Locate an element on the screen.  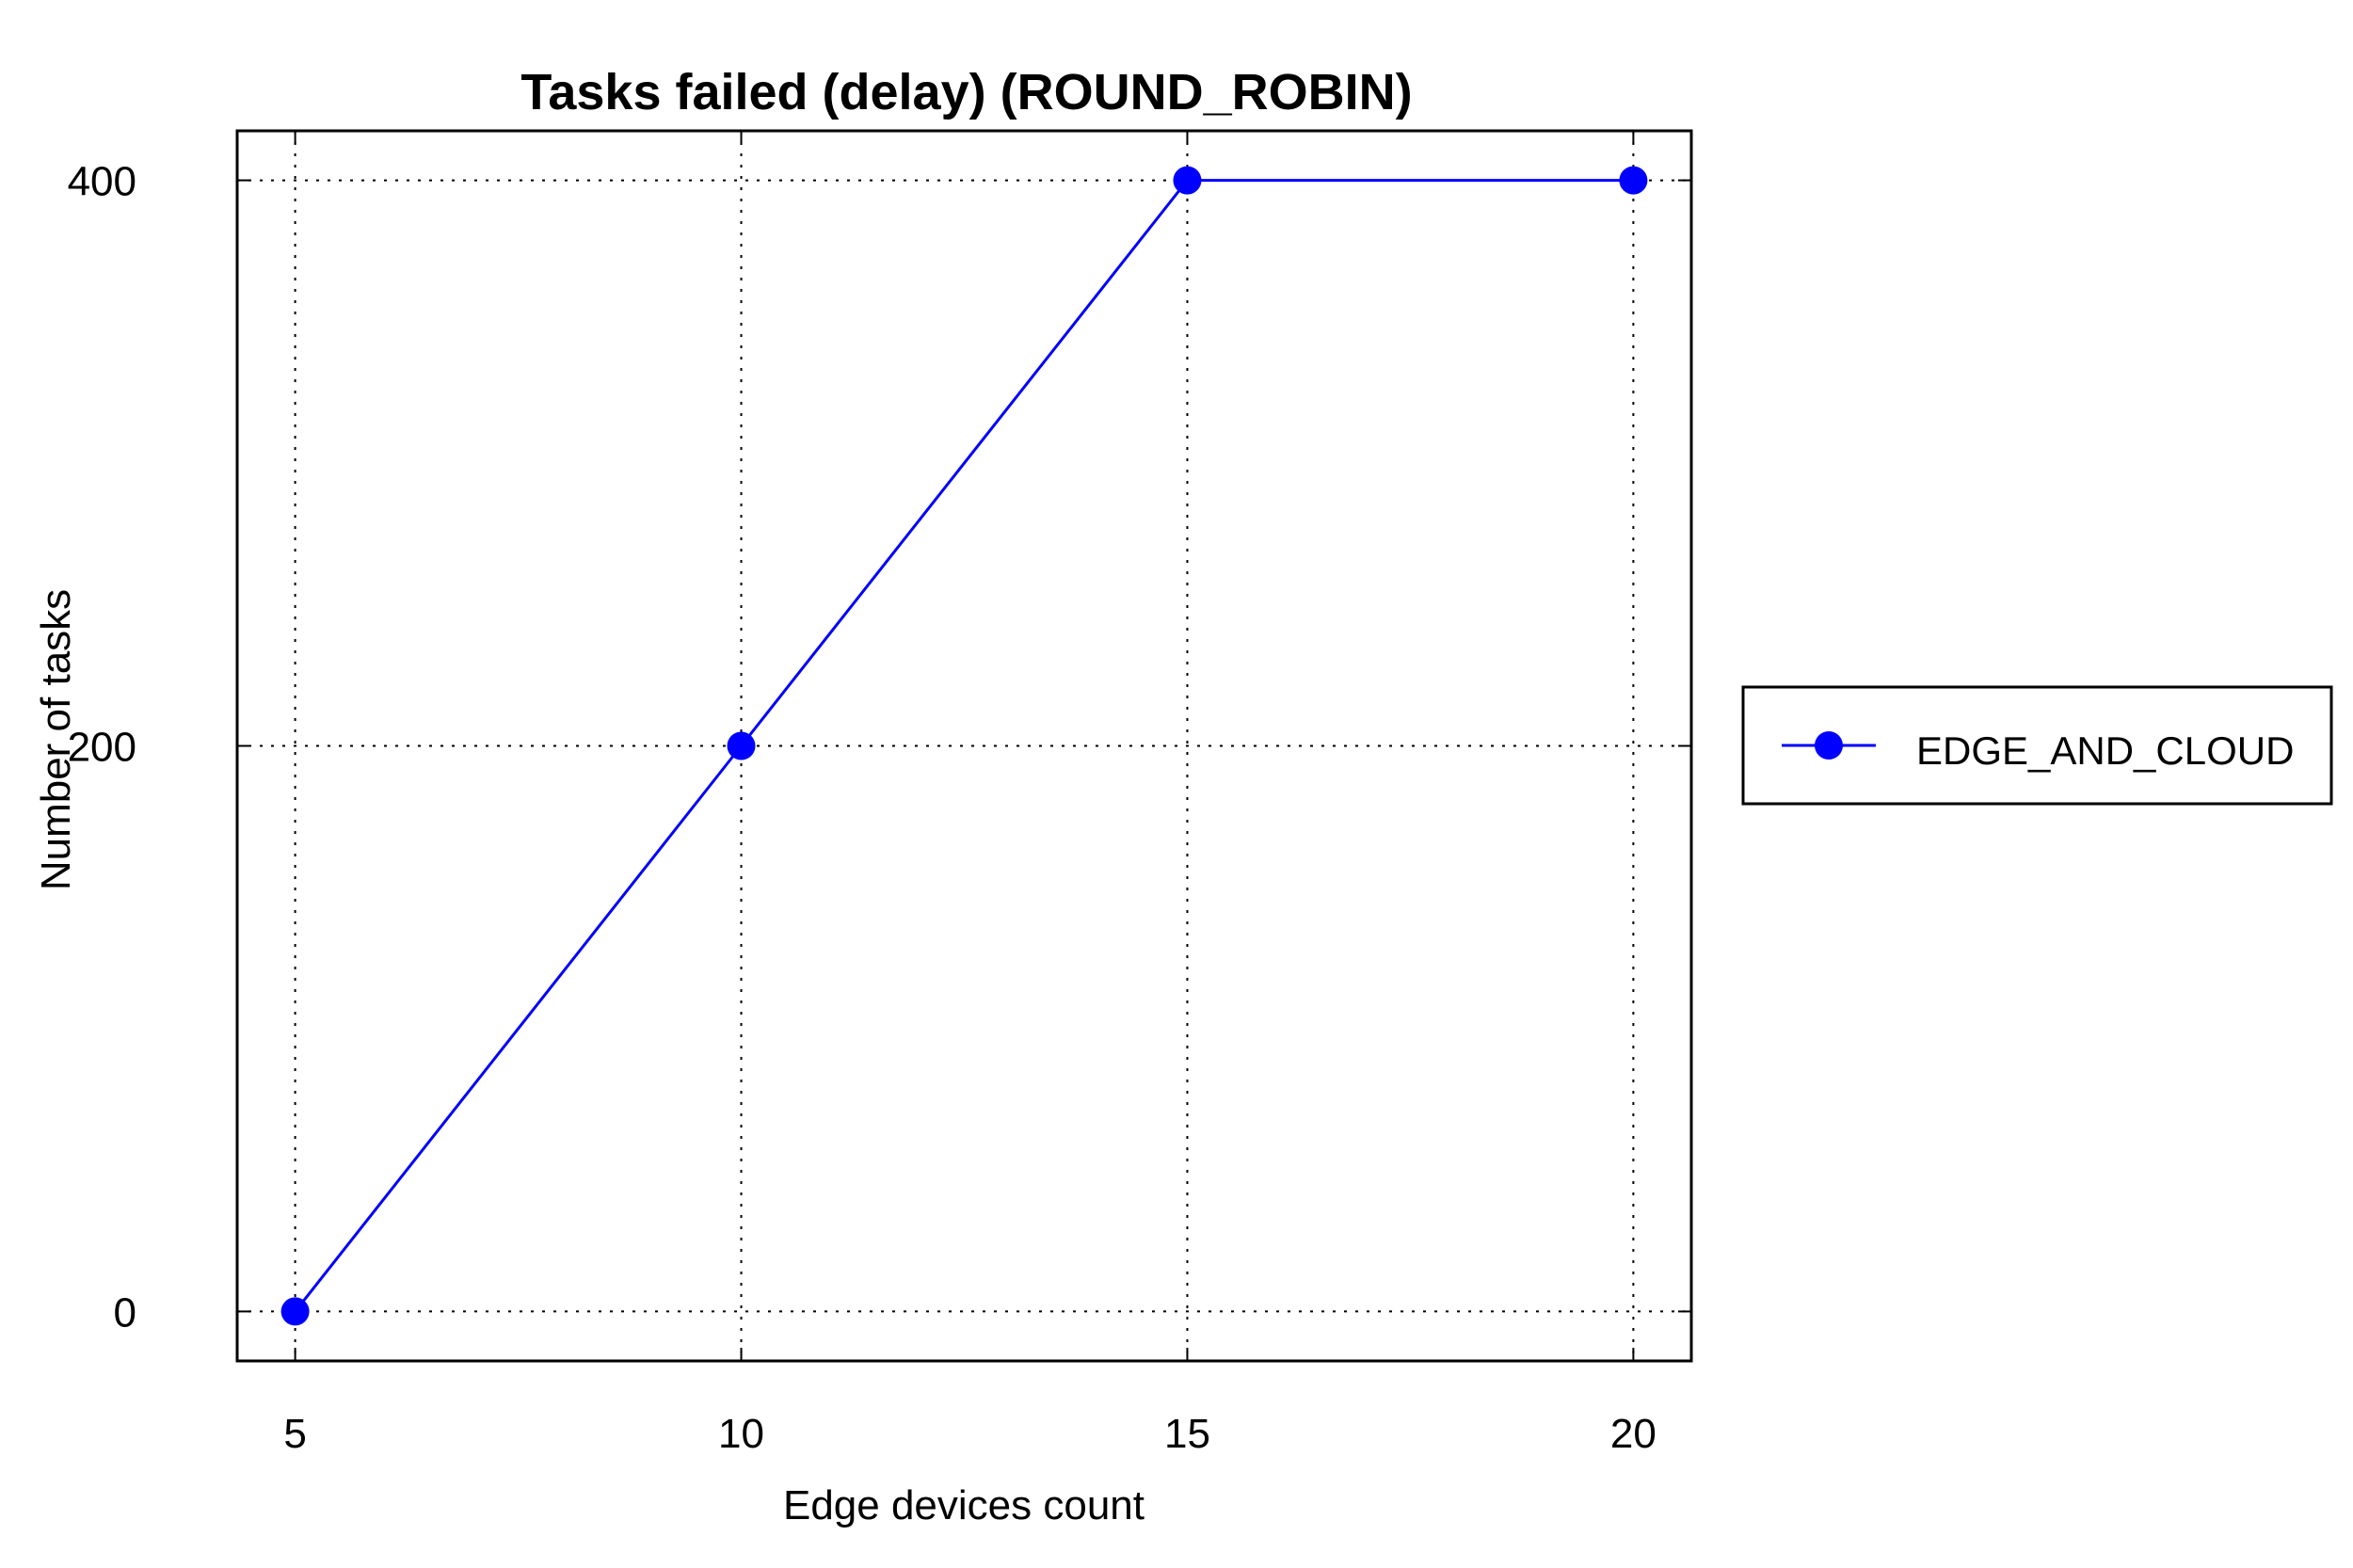
y-tick-label-200: 200 is located at coordinates (102, 748).